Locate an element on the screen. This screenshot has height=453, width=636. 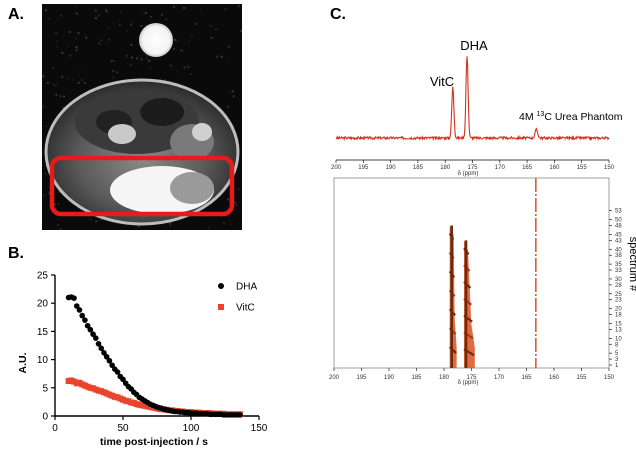
c-bottom-x-tick-label: 155 is located at coordinates (581, 378).